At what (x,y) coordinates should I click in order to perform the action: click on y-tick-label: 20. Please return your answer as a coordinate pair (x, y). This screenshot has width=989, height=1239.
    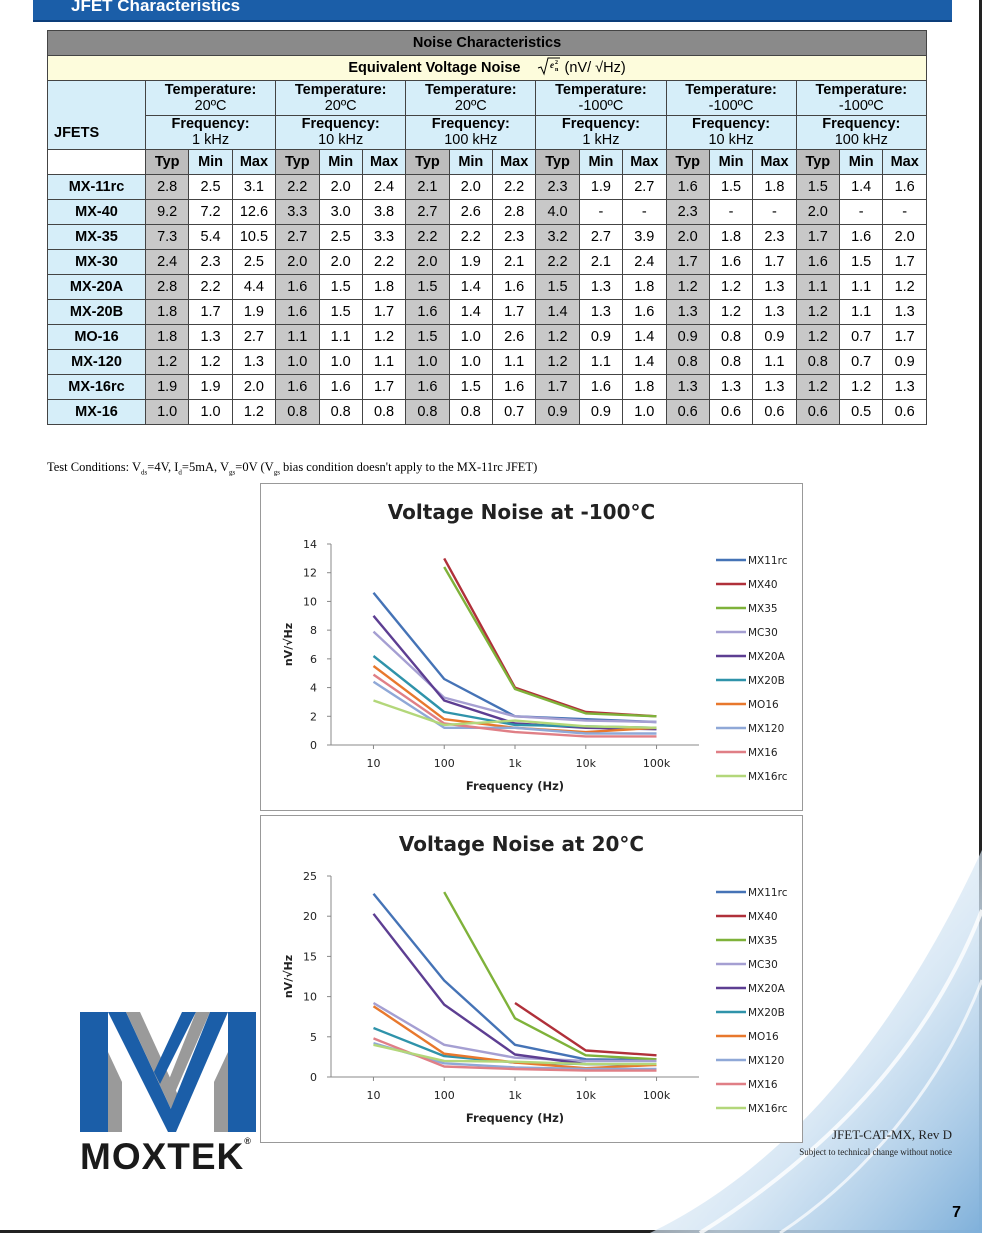
    Looking at the image, I should click on (310, 916).